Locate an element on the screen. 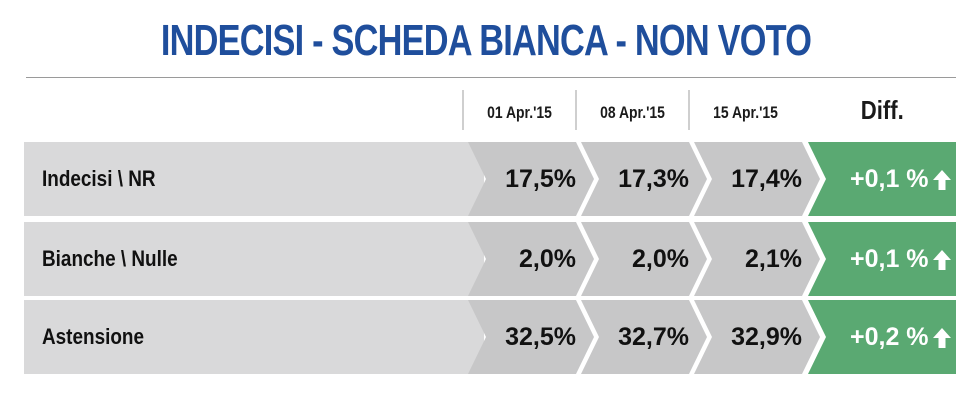 The width and height of the screenshot is (972, 400). value-cell-0: 32,5% is located at coordinates (531, 337).